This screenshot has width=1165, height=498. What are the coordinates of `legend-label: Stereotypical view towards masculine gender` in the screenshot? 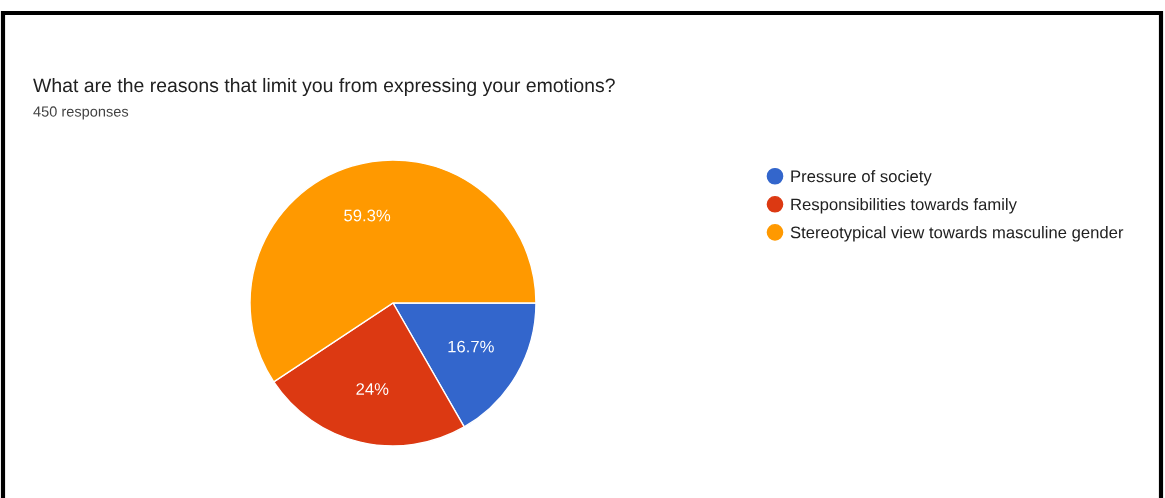 It's located at (957, 234).